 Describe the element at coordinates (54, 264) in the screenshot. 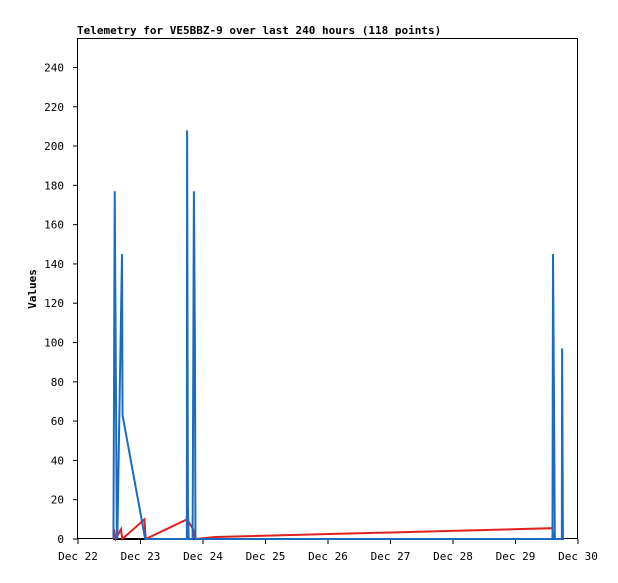

I see `y-tick-label: 140` at that location.